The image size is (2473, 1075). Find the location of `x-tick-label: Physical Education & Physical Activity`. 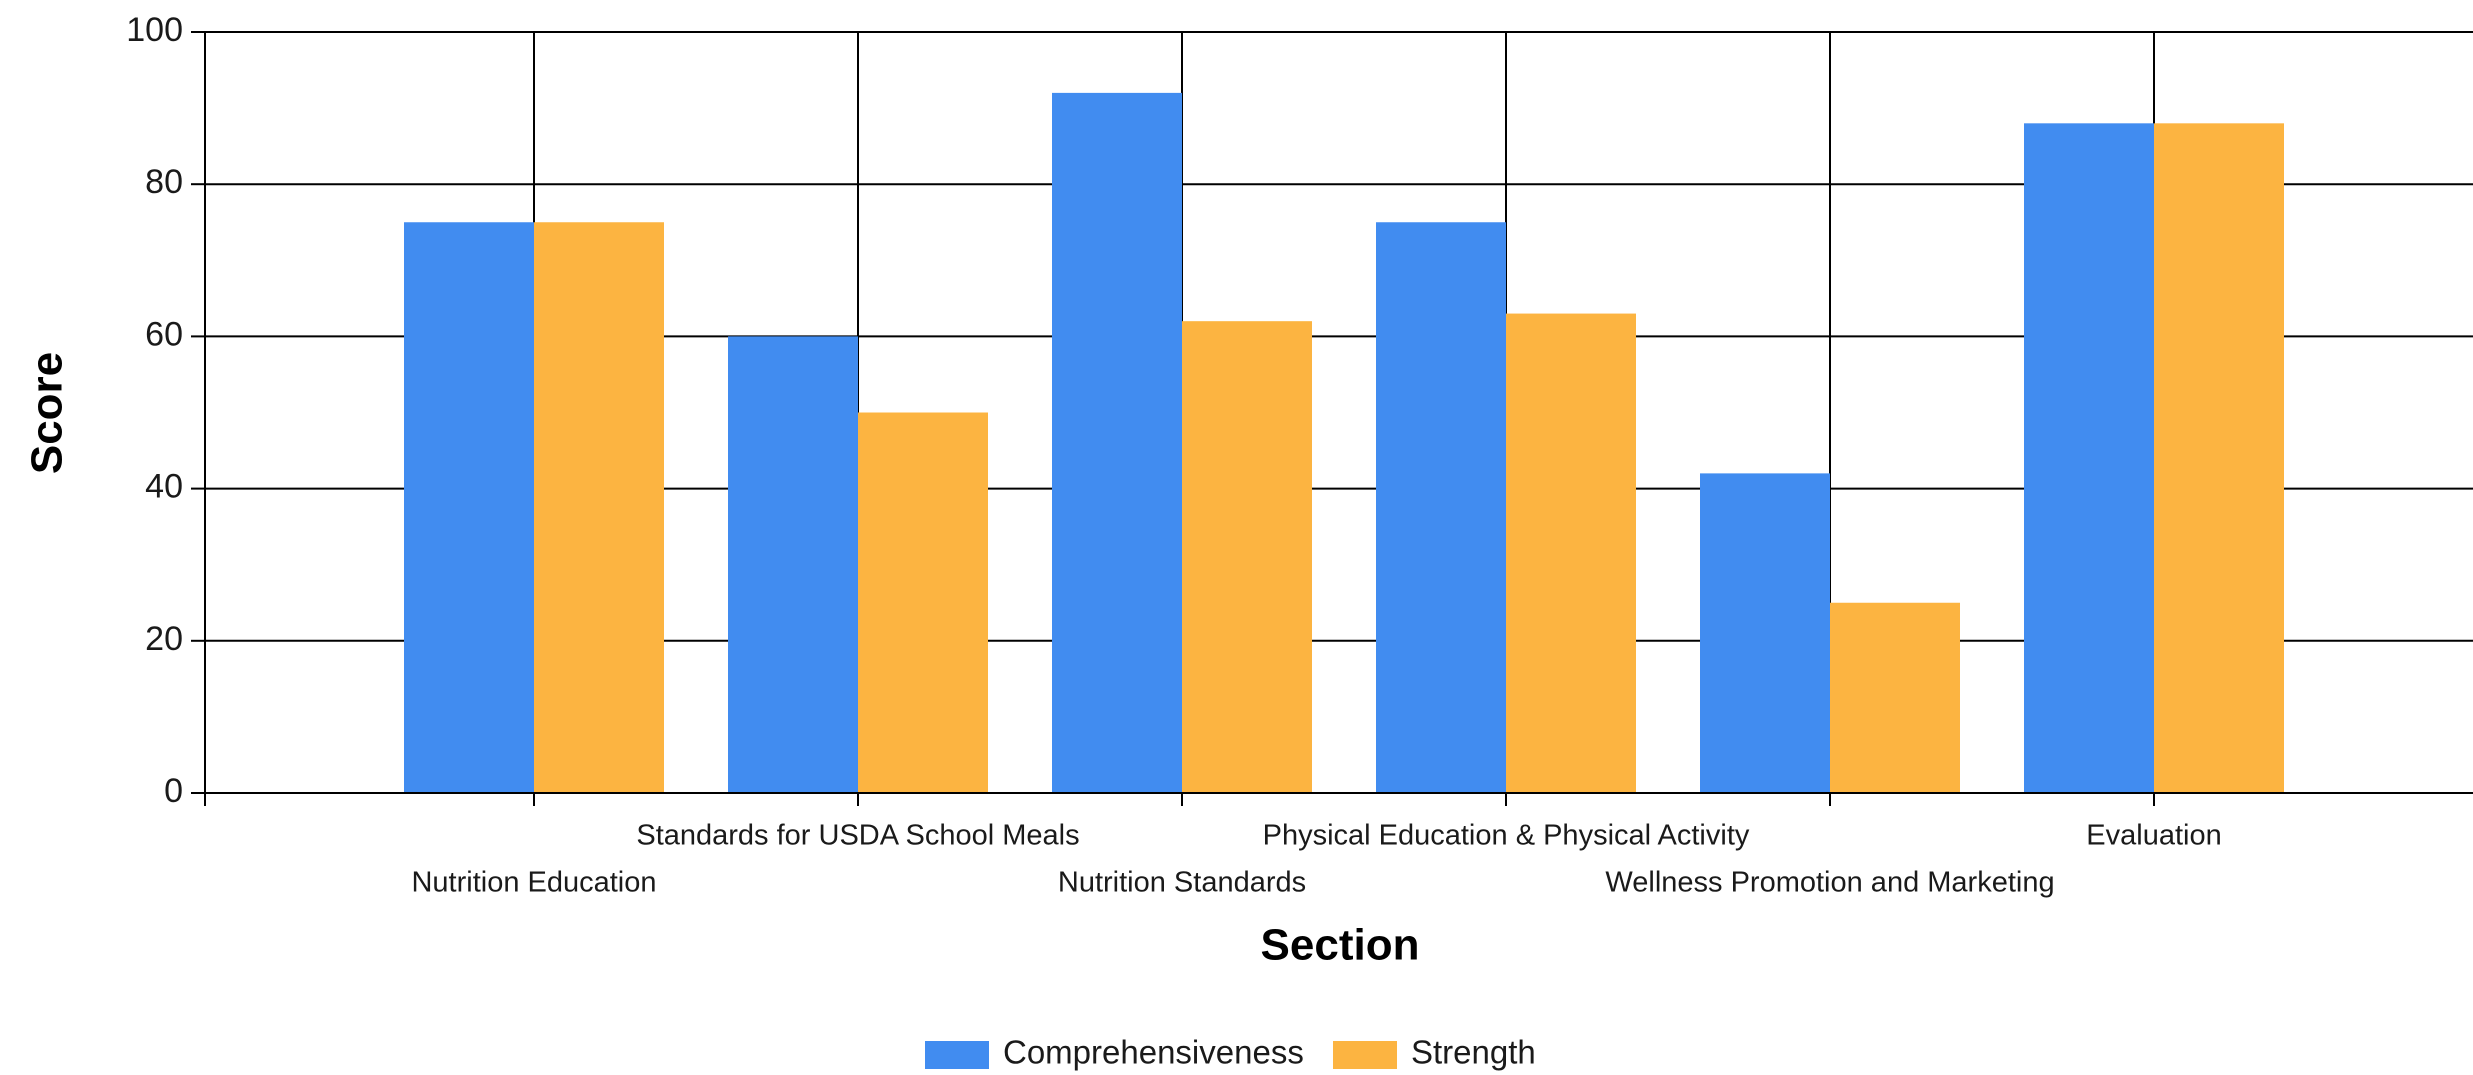

x-tick-label: Physical Education & Physical Activity is located at coordinates (1506, 836).